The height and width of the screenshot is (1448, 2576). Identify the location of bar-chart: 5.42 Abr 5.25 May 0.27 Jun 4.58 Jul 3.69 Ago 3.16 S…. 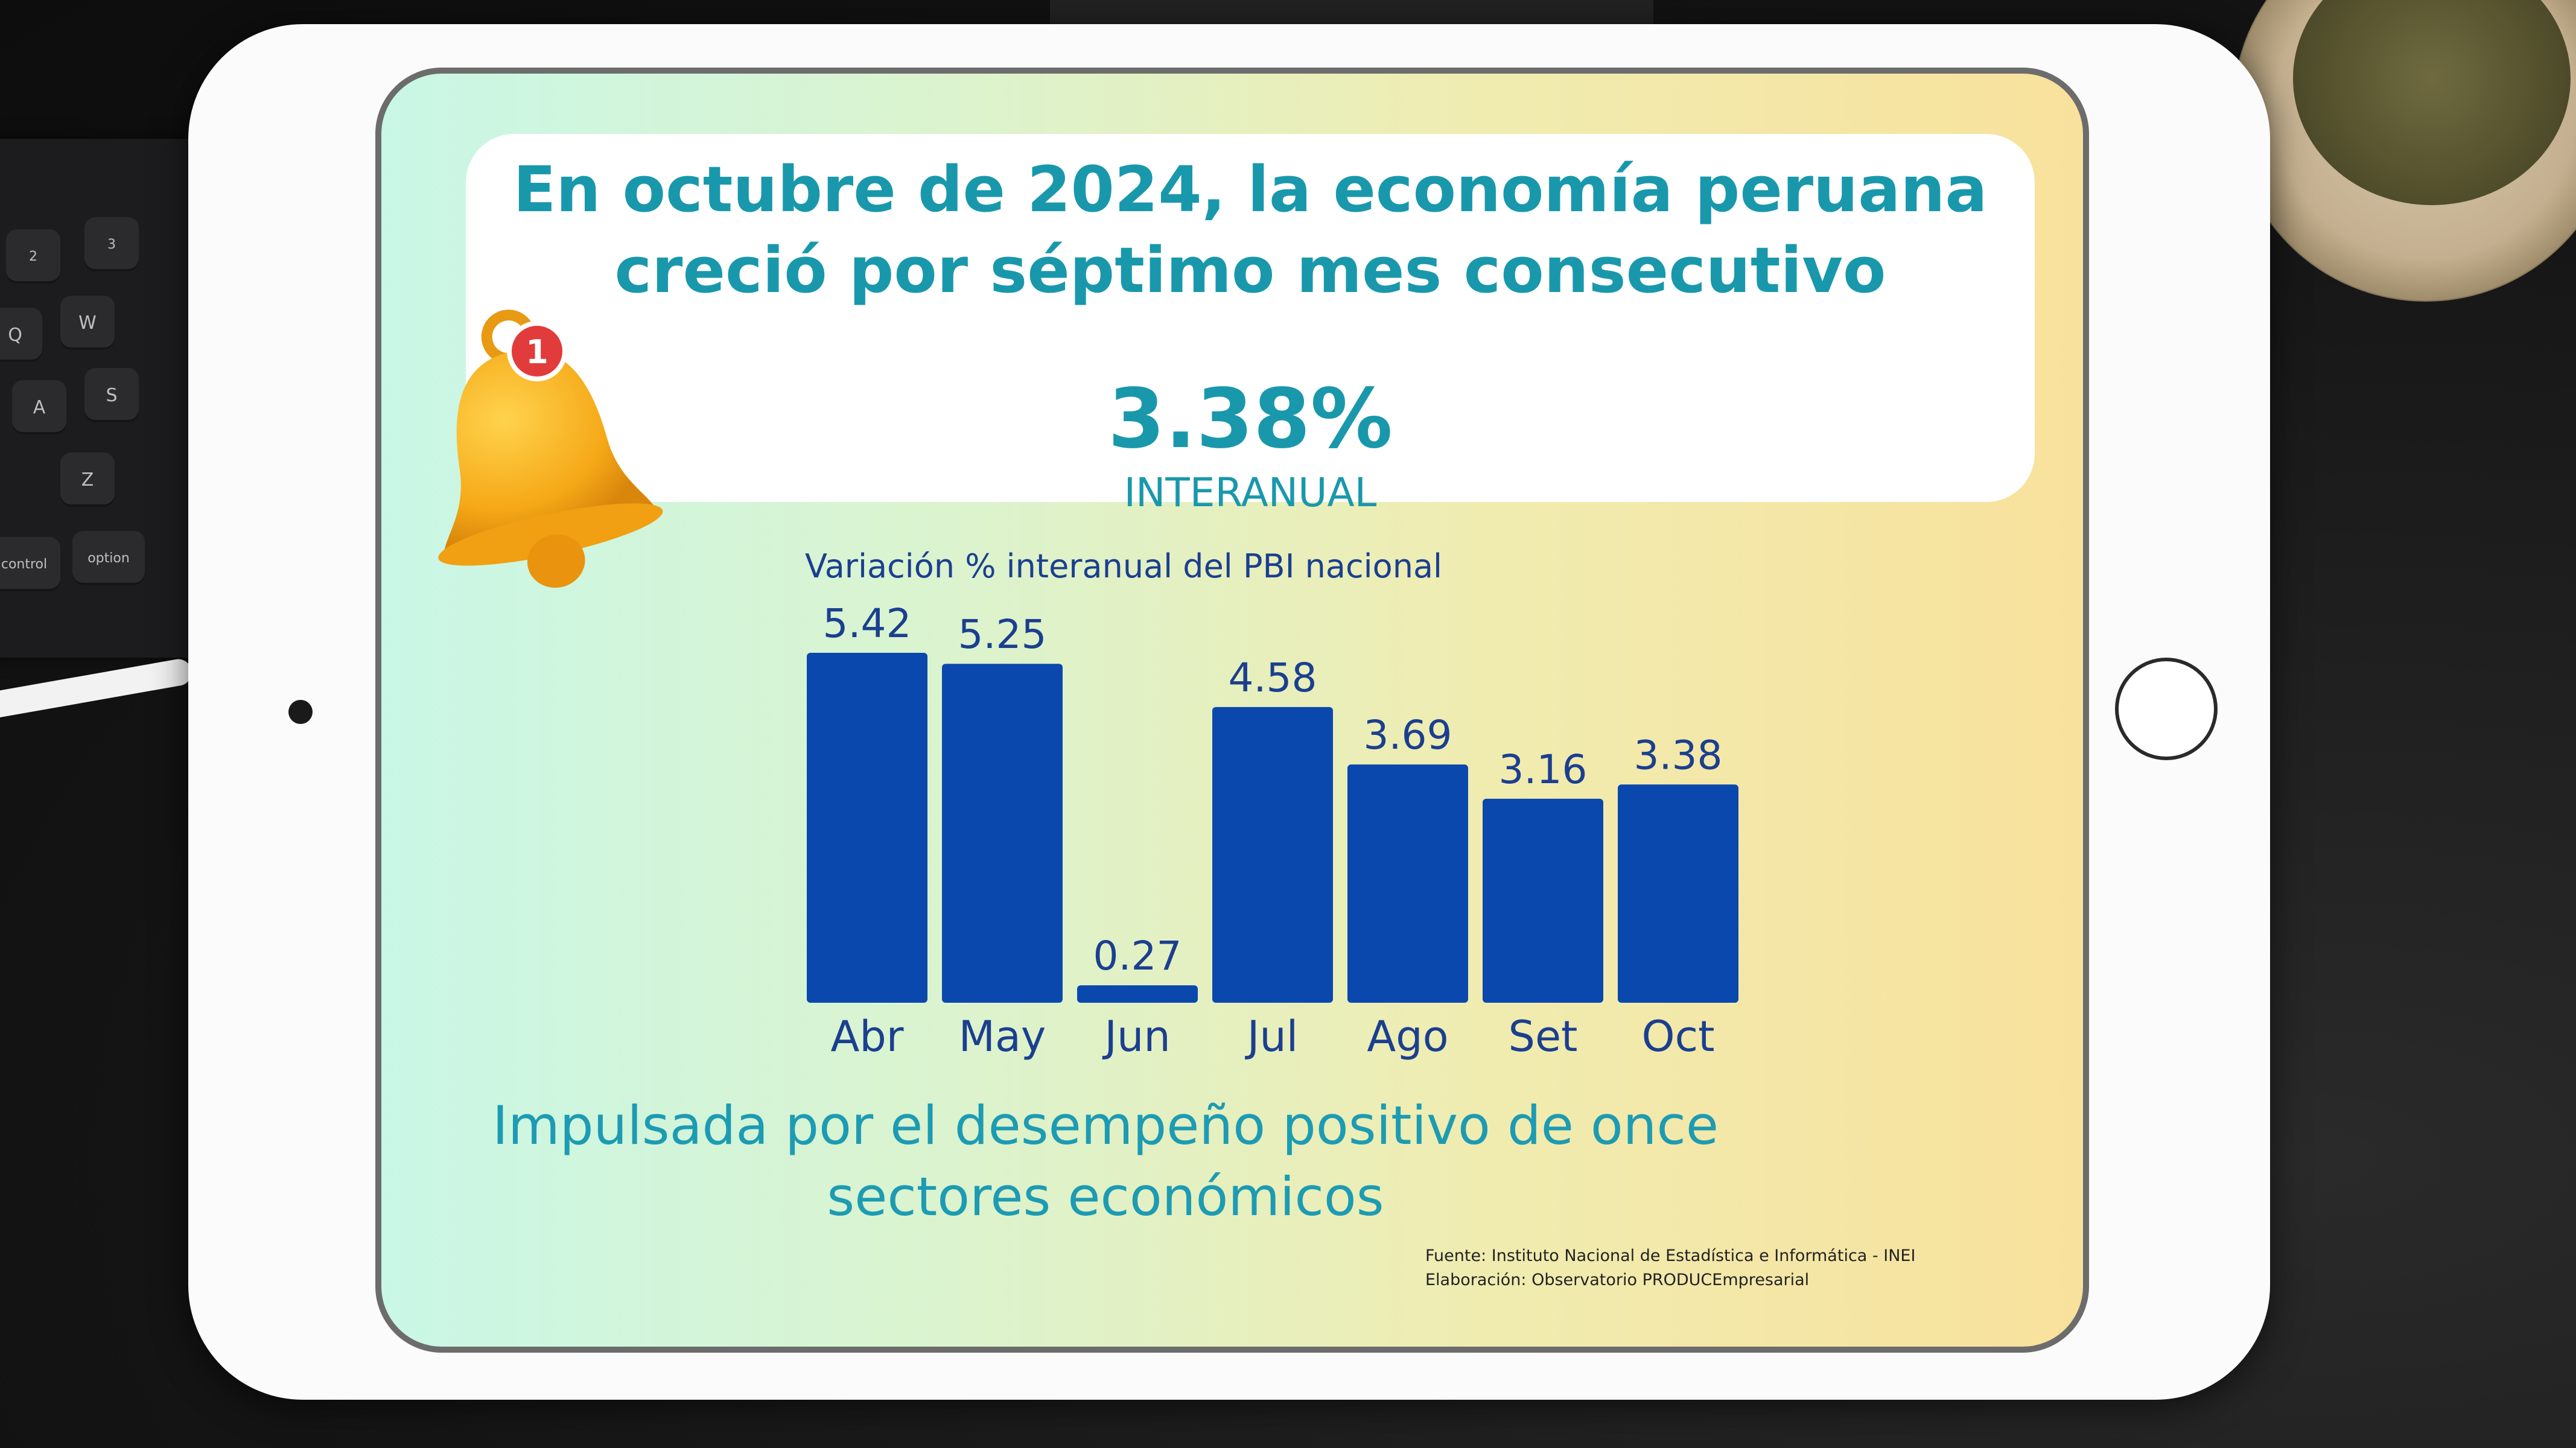
(1272, 831).